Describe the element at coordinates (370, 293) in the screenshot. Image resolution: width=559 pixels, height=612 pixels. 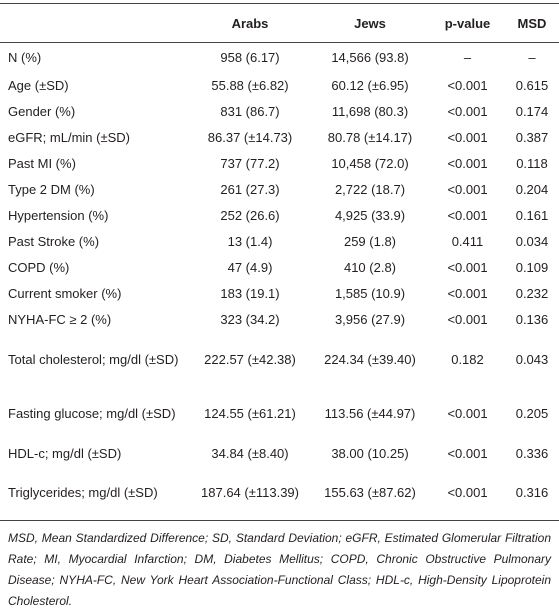
I see `cell: 1,585 (10.9)` at that location.